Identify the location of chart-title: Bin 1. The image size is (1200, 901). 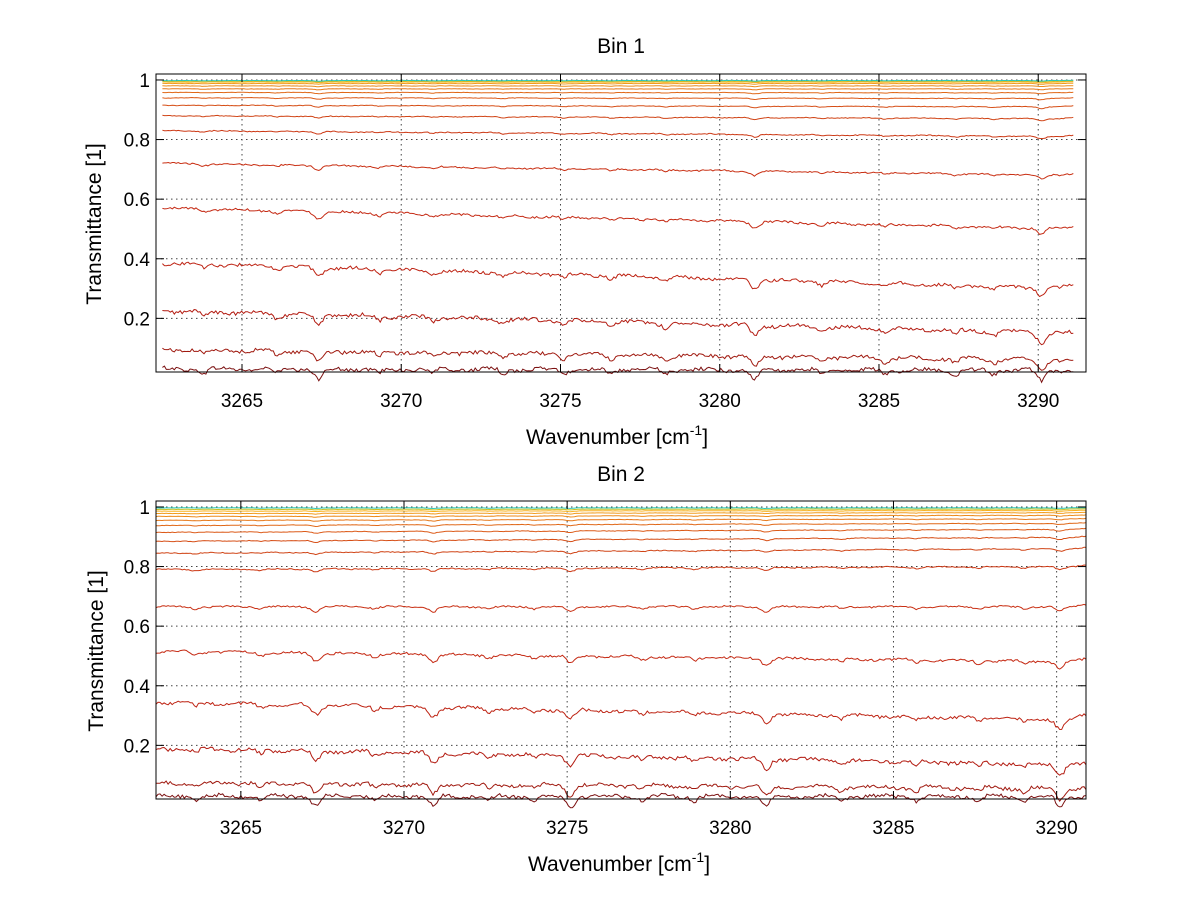
(621, 46).